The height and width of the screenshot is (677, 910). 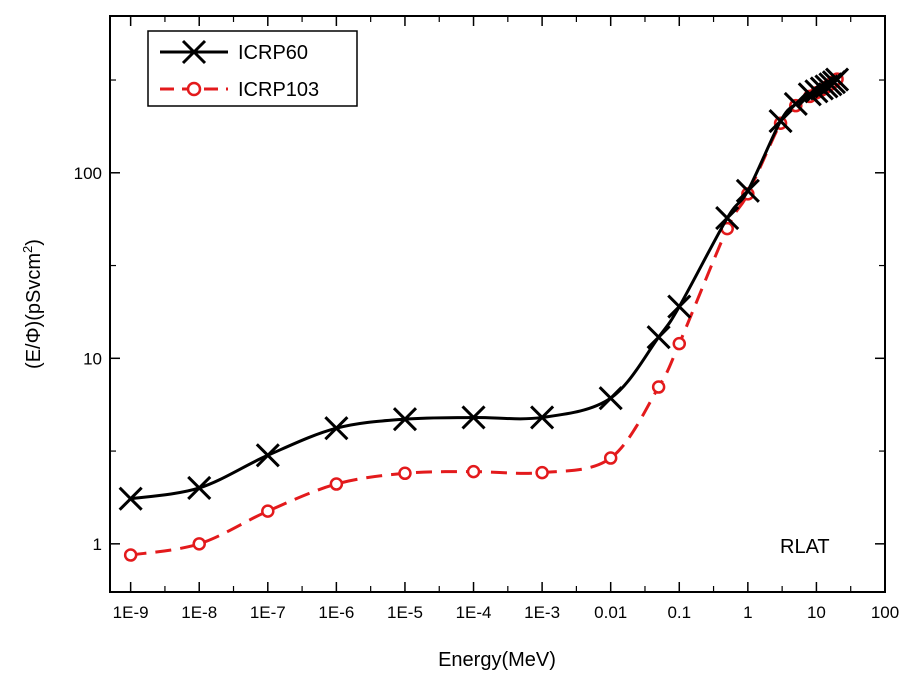 What do you see at coordinates (816, 612) in the screenshot?
I see `x-tick-label: 10` at bounding box center [816, 612].